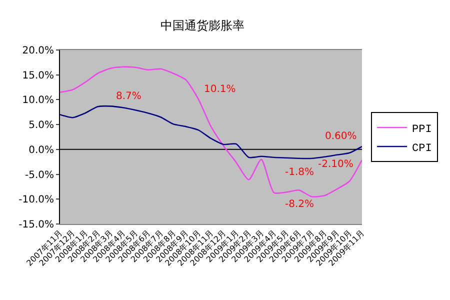 The width and height of the screenshot is (450, 300). I want to click on y-tick-label: -10.0%, so click(36, 200).